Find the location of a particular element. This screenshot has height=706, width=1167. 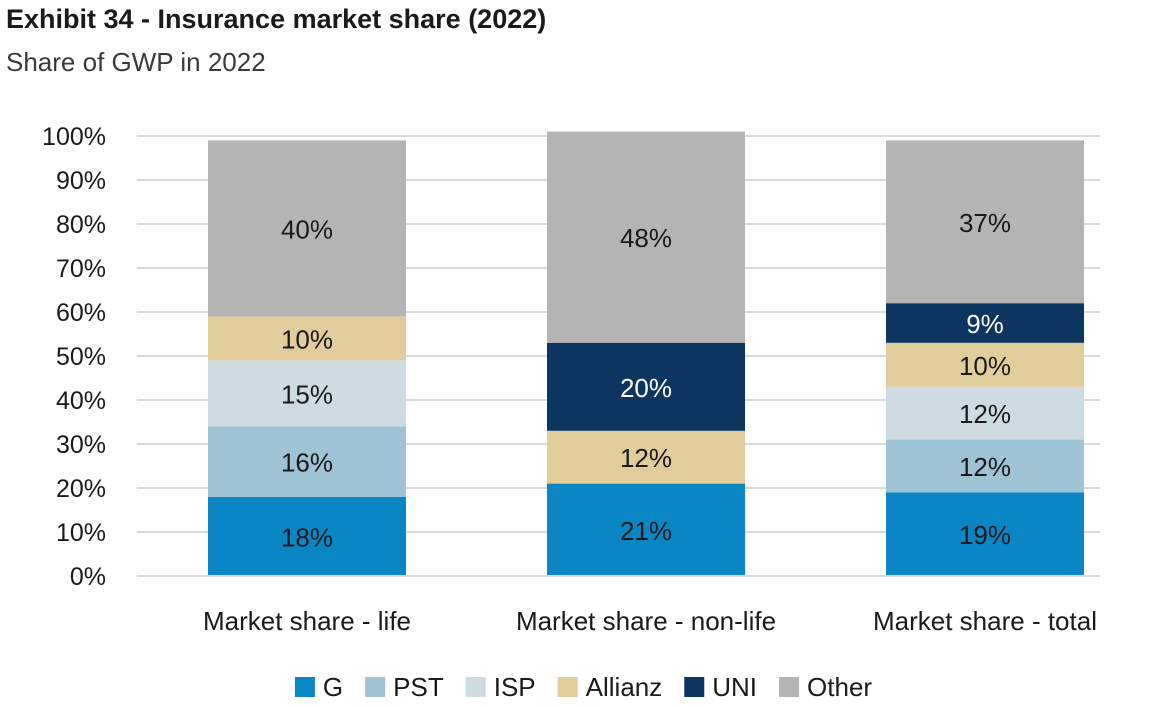

data-label: 21% is located at coordinates (646, 531).